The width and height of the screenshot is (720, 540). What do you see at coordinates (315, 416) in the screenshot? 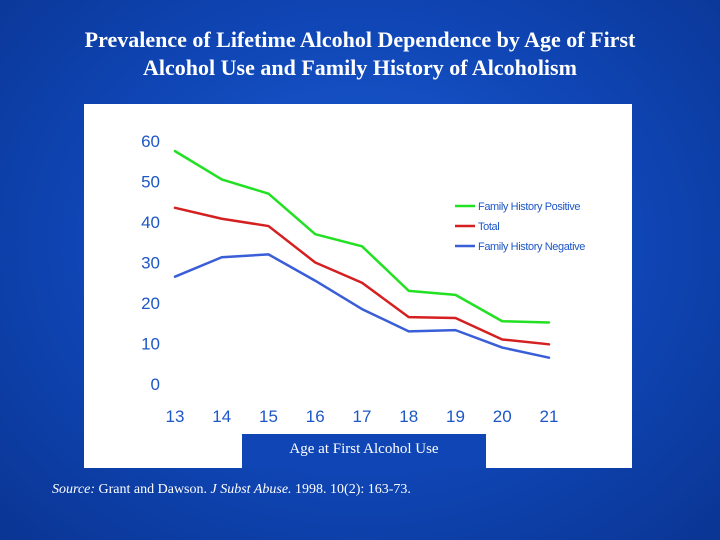
I see `x-tick-label-16: 16` at bounding box center [315, 416].